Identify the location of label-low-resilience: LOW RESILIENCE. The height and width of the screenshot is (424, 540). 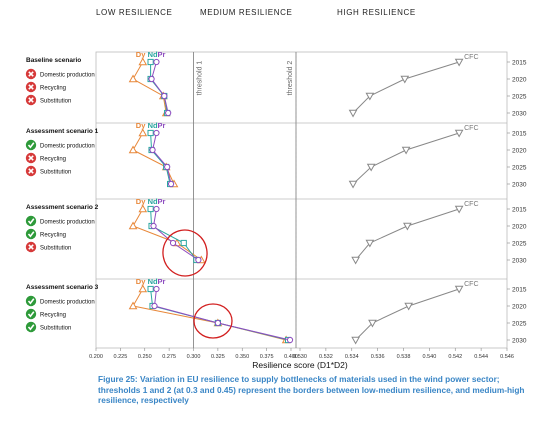
(134, 12).